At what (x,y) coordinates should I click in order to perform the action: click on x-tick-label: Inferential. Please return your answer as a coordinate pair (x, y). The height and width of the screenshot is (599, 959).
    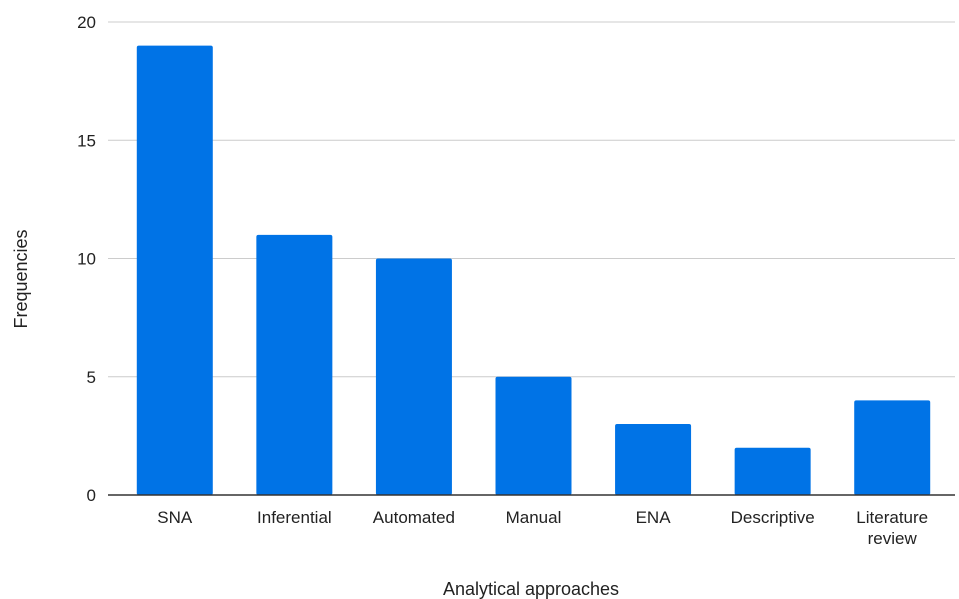
    Looking at the image, I should click on (294, 517).